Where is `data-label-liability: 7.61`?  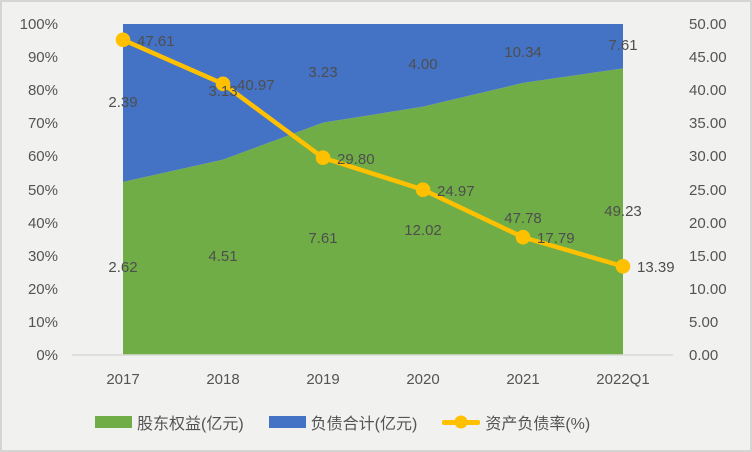 data-label-liability: 7.61 is located at coordinates (623, 46).